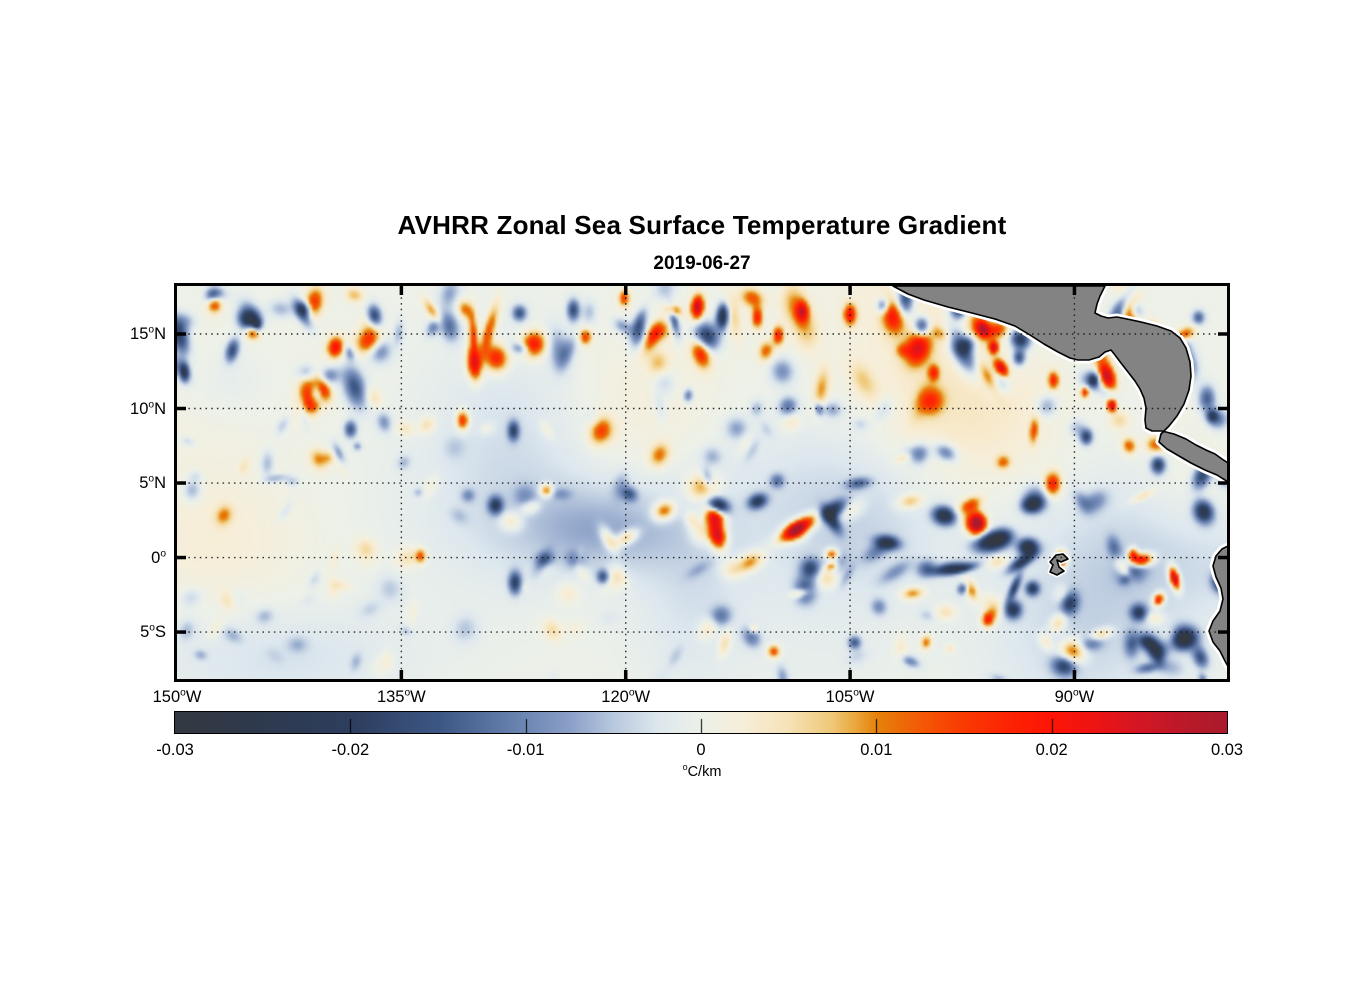 Image resolution: width=1356 pixels, height=1000 pixels. What do you see at coordinates (876, 750) in the screenshot?
I see `colorbar-tick-label: 0.01` at bounding box center [876, 750].